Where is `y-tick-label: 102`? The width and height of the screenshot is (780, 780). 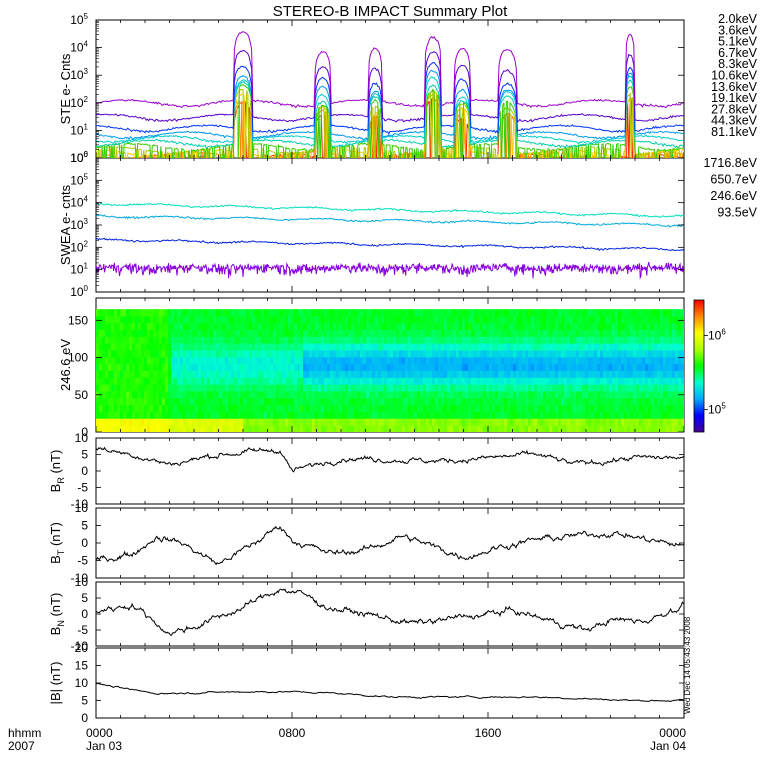
y-tick-label: 102 is located at coordinates (79, 246).